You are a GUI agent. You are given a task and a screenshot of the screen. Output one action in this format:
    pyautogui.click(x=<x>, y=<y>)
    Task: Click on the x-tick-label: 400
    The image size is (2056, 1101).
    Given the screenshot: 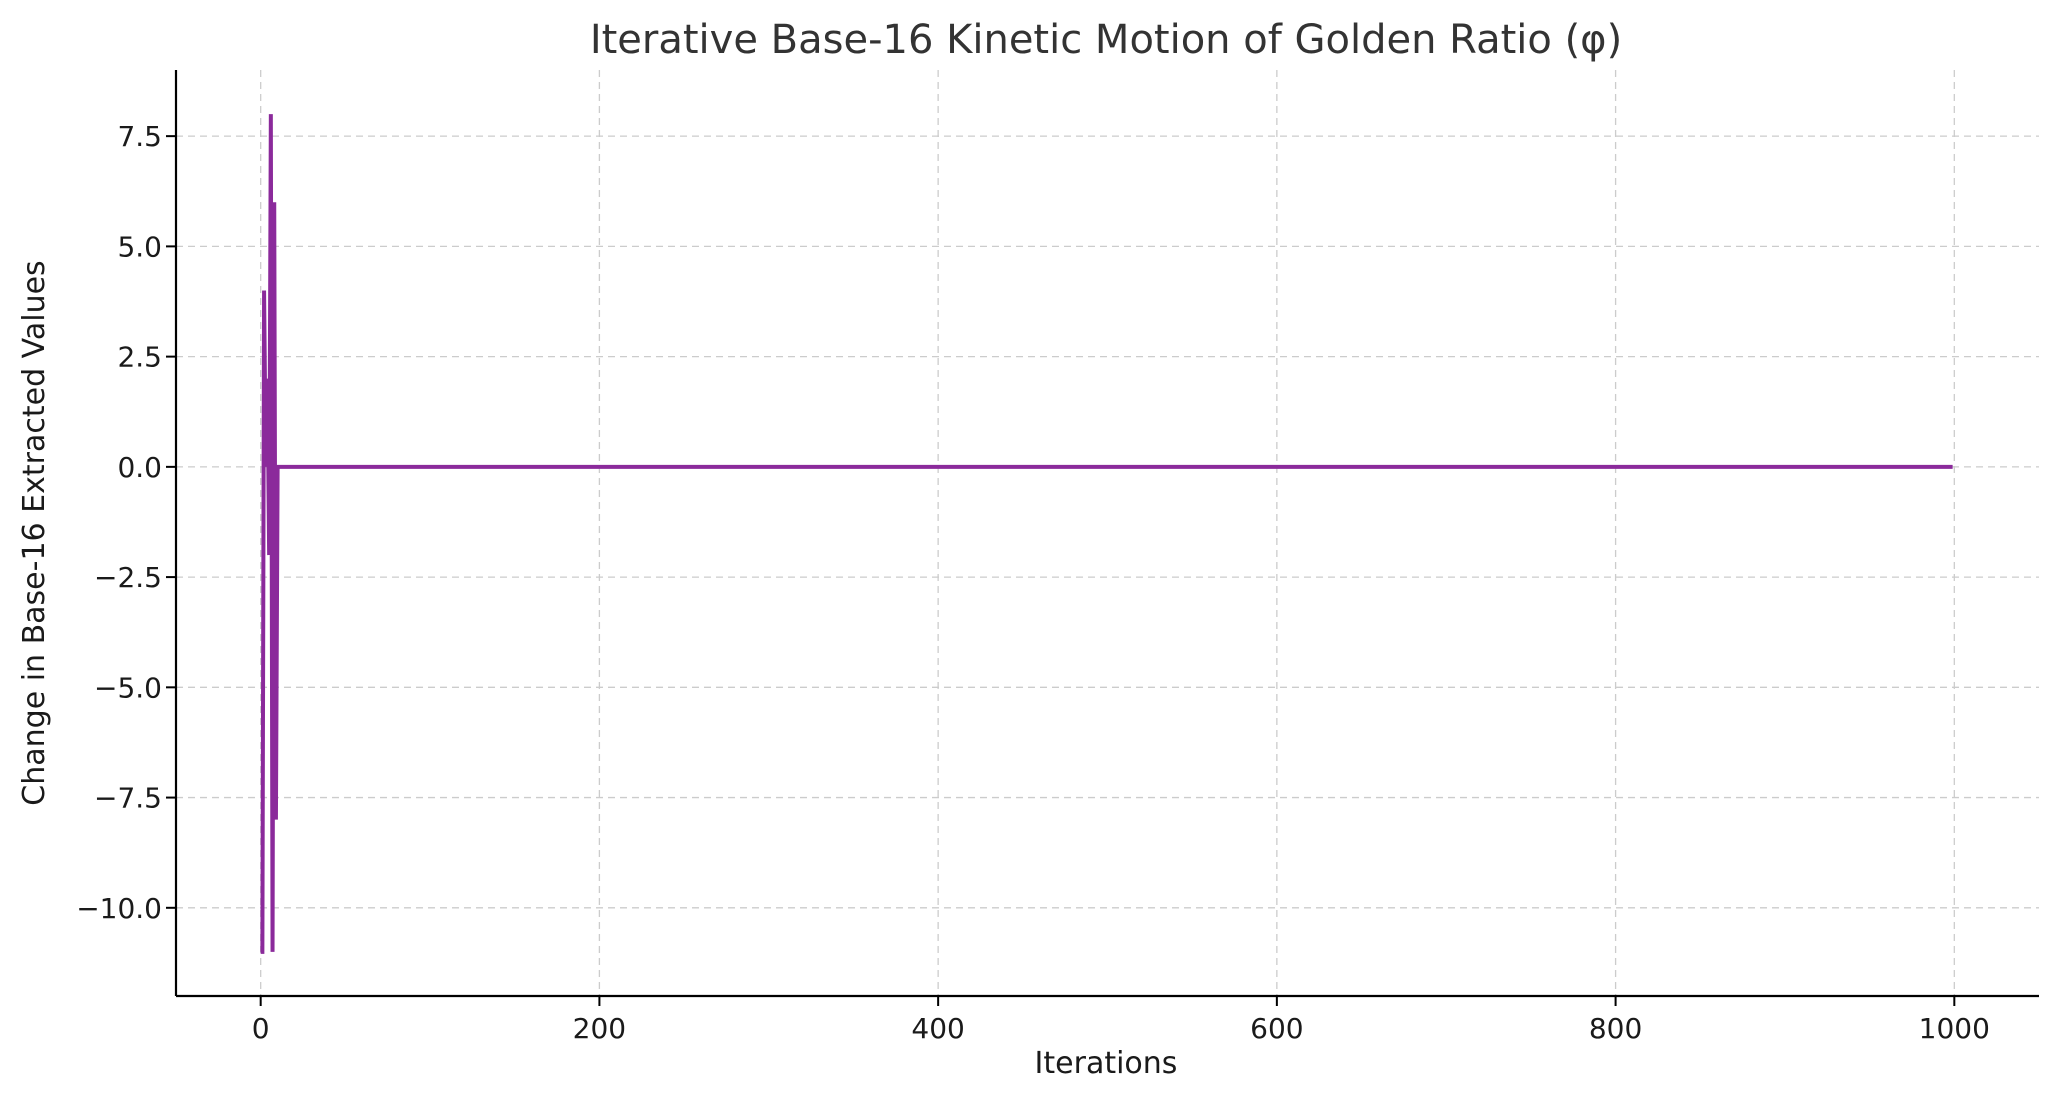 What is the action you would take?
    pyautogui.click(x=937, y=1028)
    